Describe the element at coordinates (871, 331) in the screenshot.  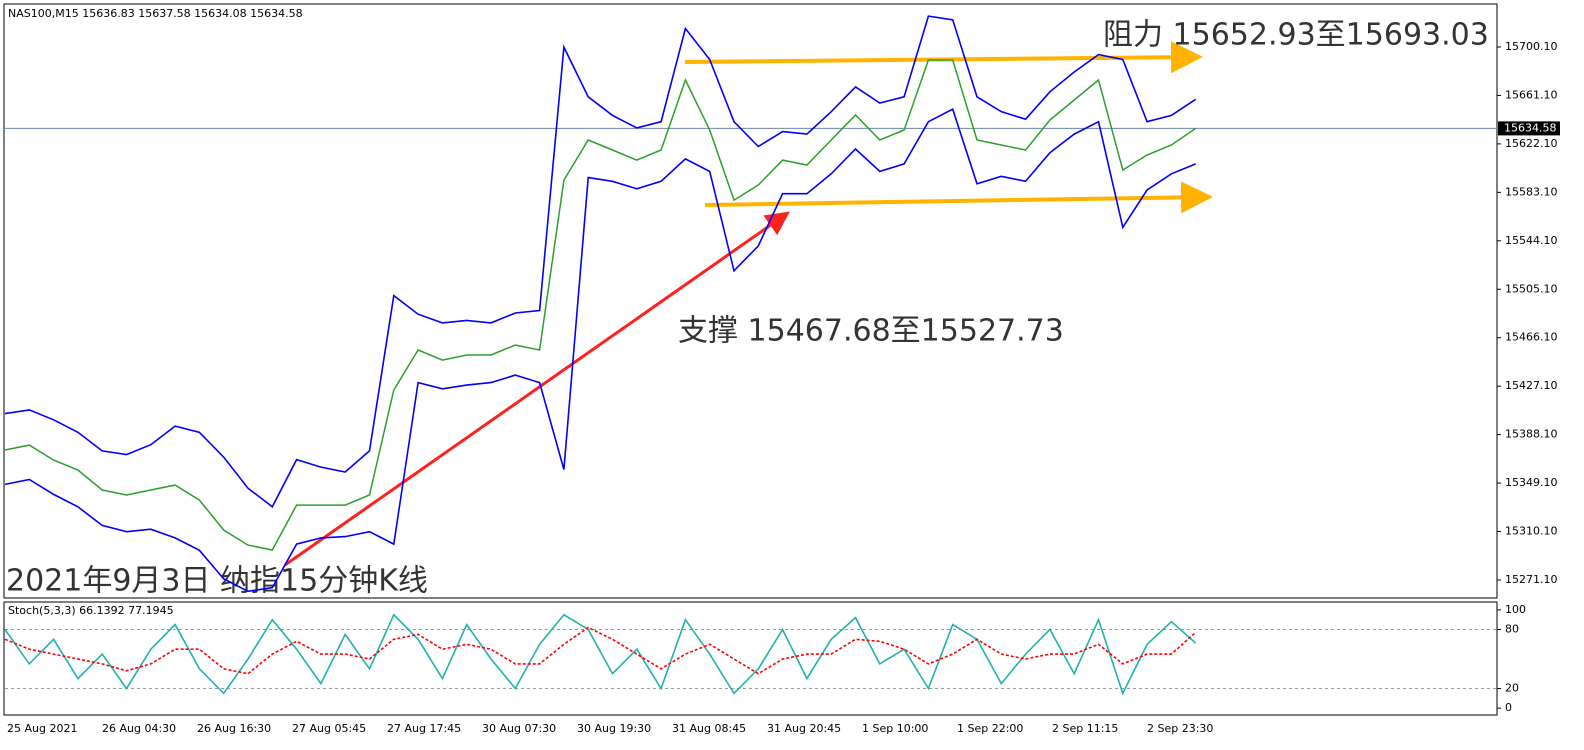
I see `annotation: 支撑 15467.68至15527.73` at that location.